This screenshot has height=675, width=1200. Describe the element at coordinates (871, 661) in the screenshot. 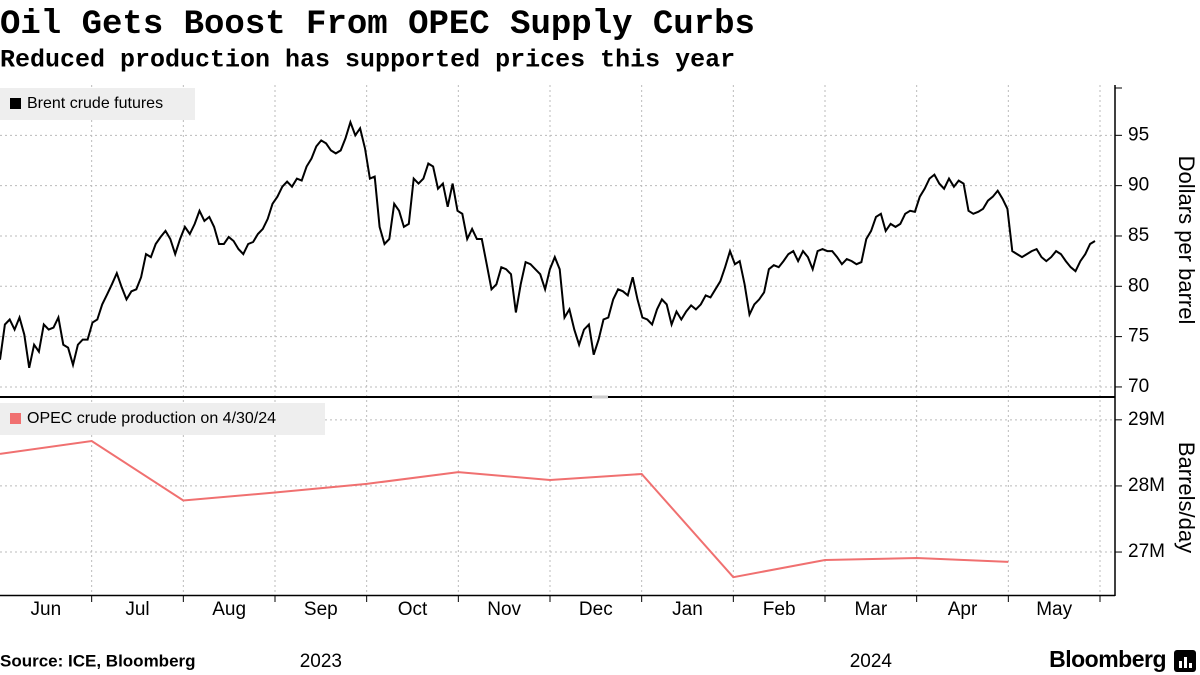

I see `x-year-label: 2024` at that location.